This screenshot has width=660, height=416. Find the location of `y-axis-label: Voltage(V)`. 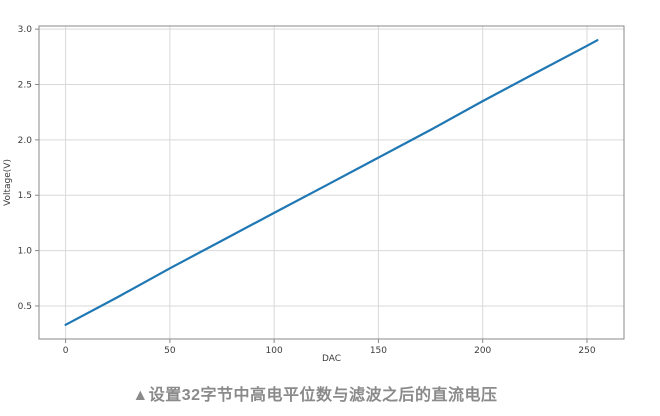

y-axis-label: Voltage(V) is located at coordinates (8, 182).